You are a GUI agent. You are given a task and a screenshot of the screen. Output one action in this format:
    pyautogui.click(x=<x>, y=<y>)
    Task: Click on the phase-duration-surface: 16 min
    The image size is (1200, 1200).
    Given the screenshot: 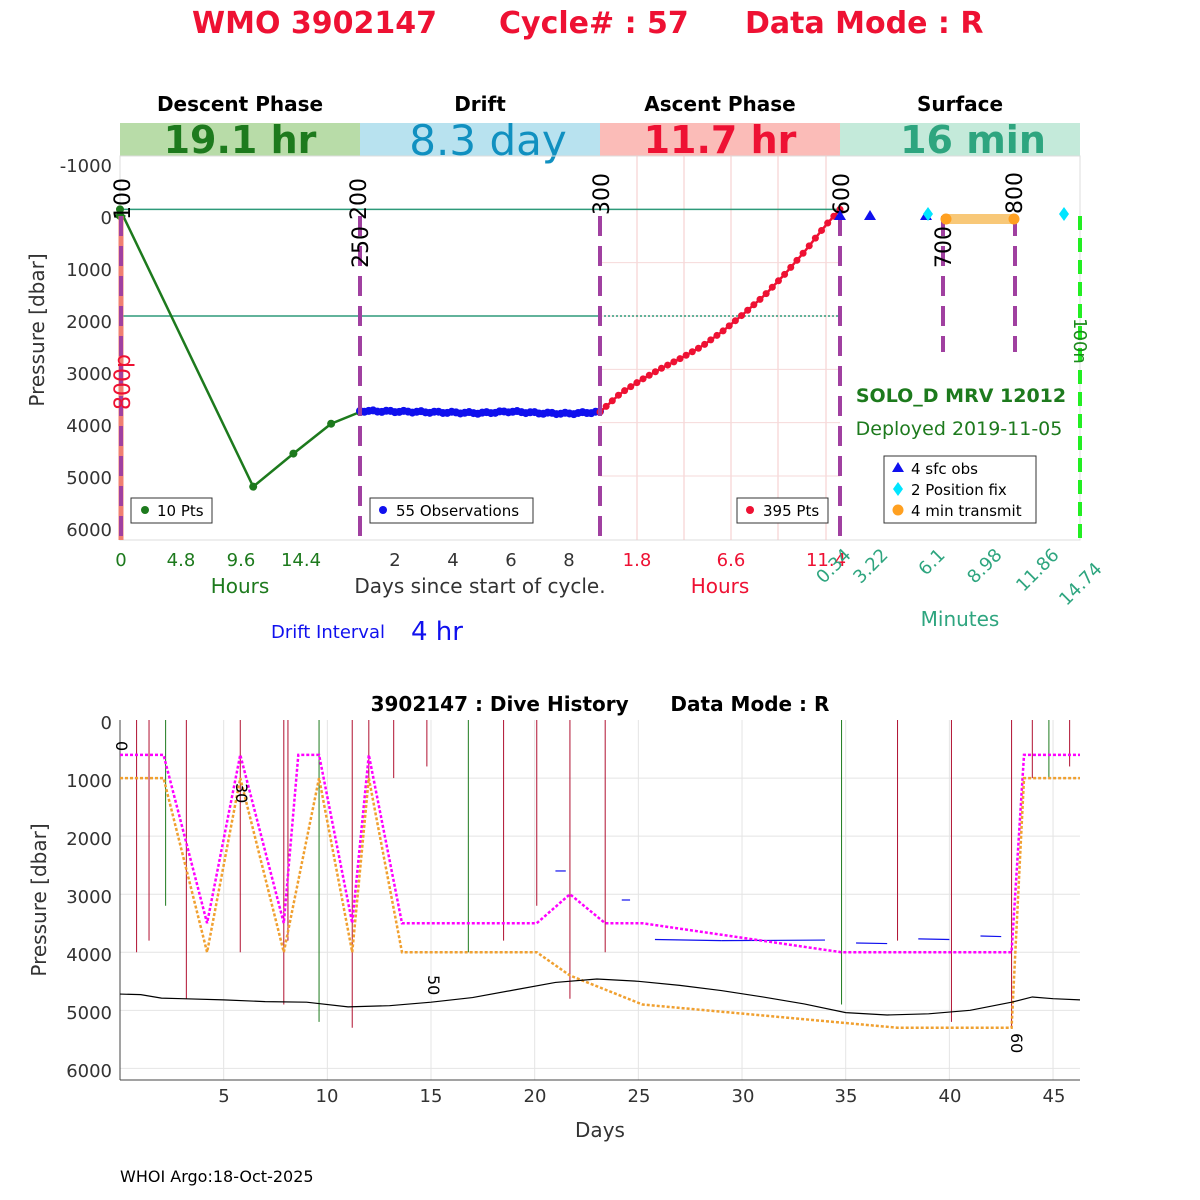 What is the action you would take?
    pyautogui.click(x=973, y=140)
    